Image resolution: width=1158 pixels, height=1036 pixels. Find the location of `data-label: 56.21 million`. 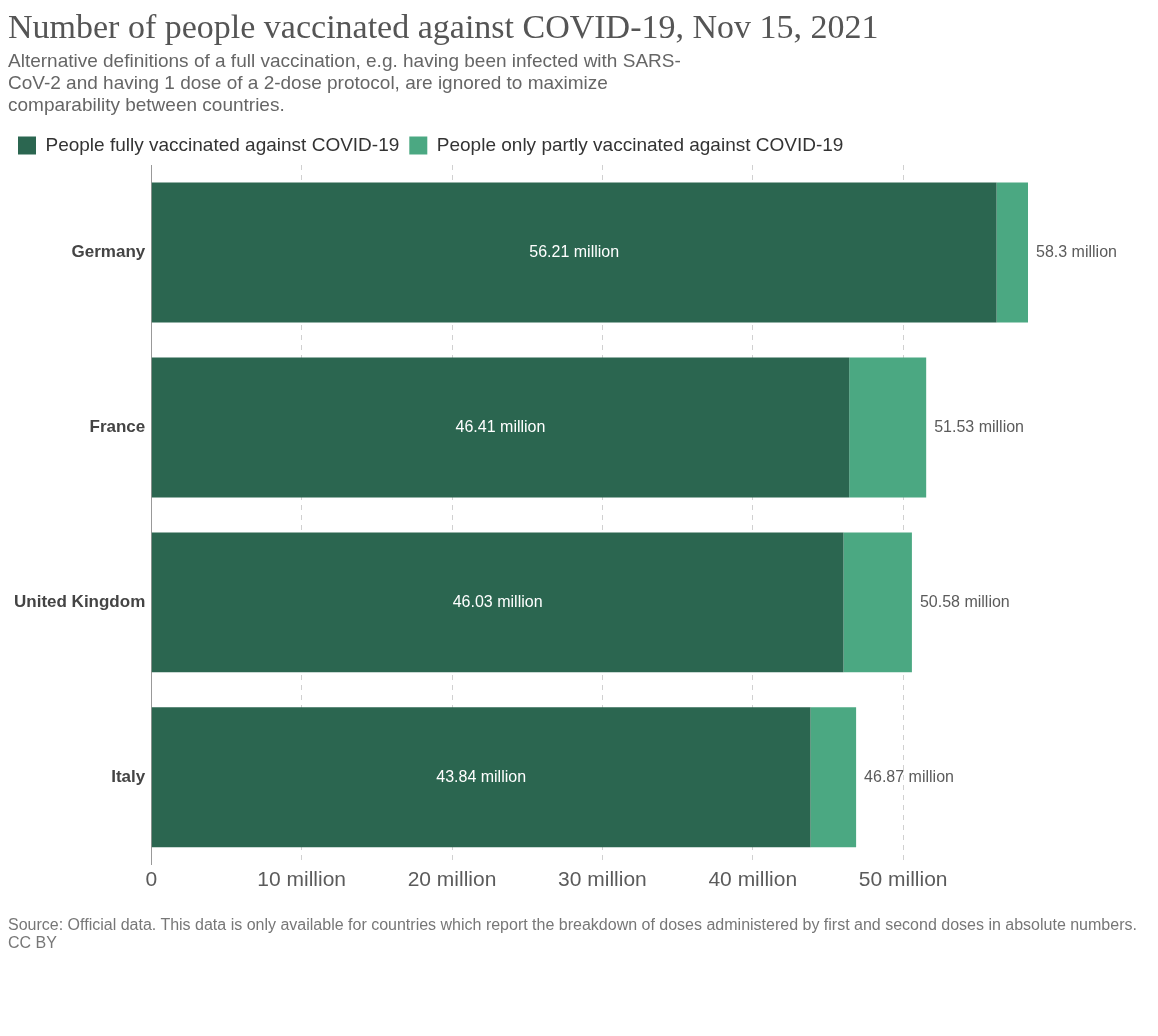

data-label: 56.21 million is located at coordinates (574, 251).